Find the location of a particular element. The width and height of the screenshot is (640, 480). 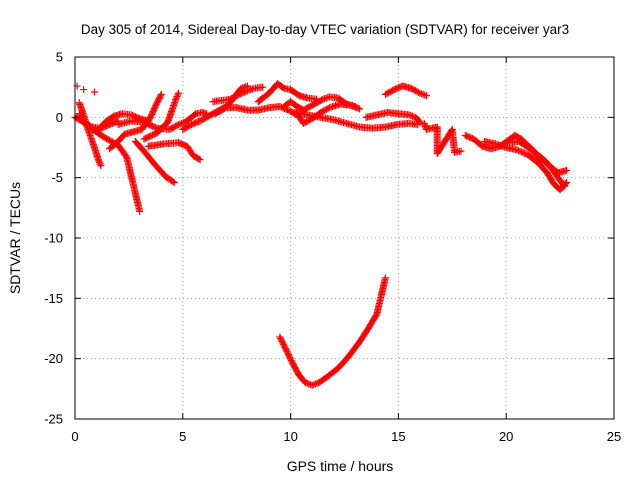

x-tick-label: 5 is located at coordinates (182, 436).